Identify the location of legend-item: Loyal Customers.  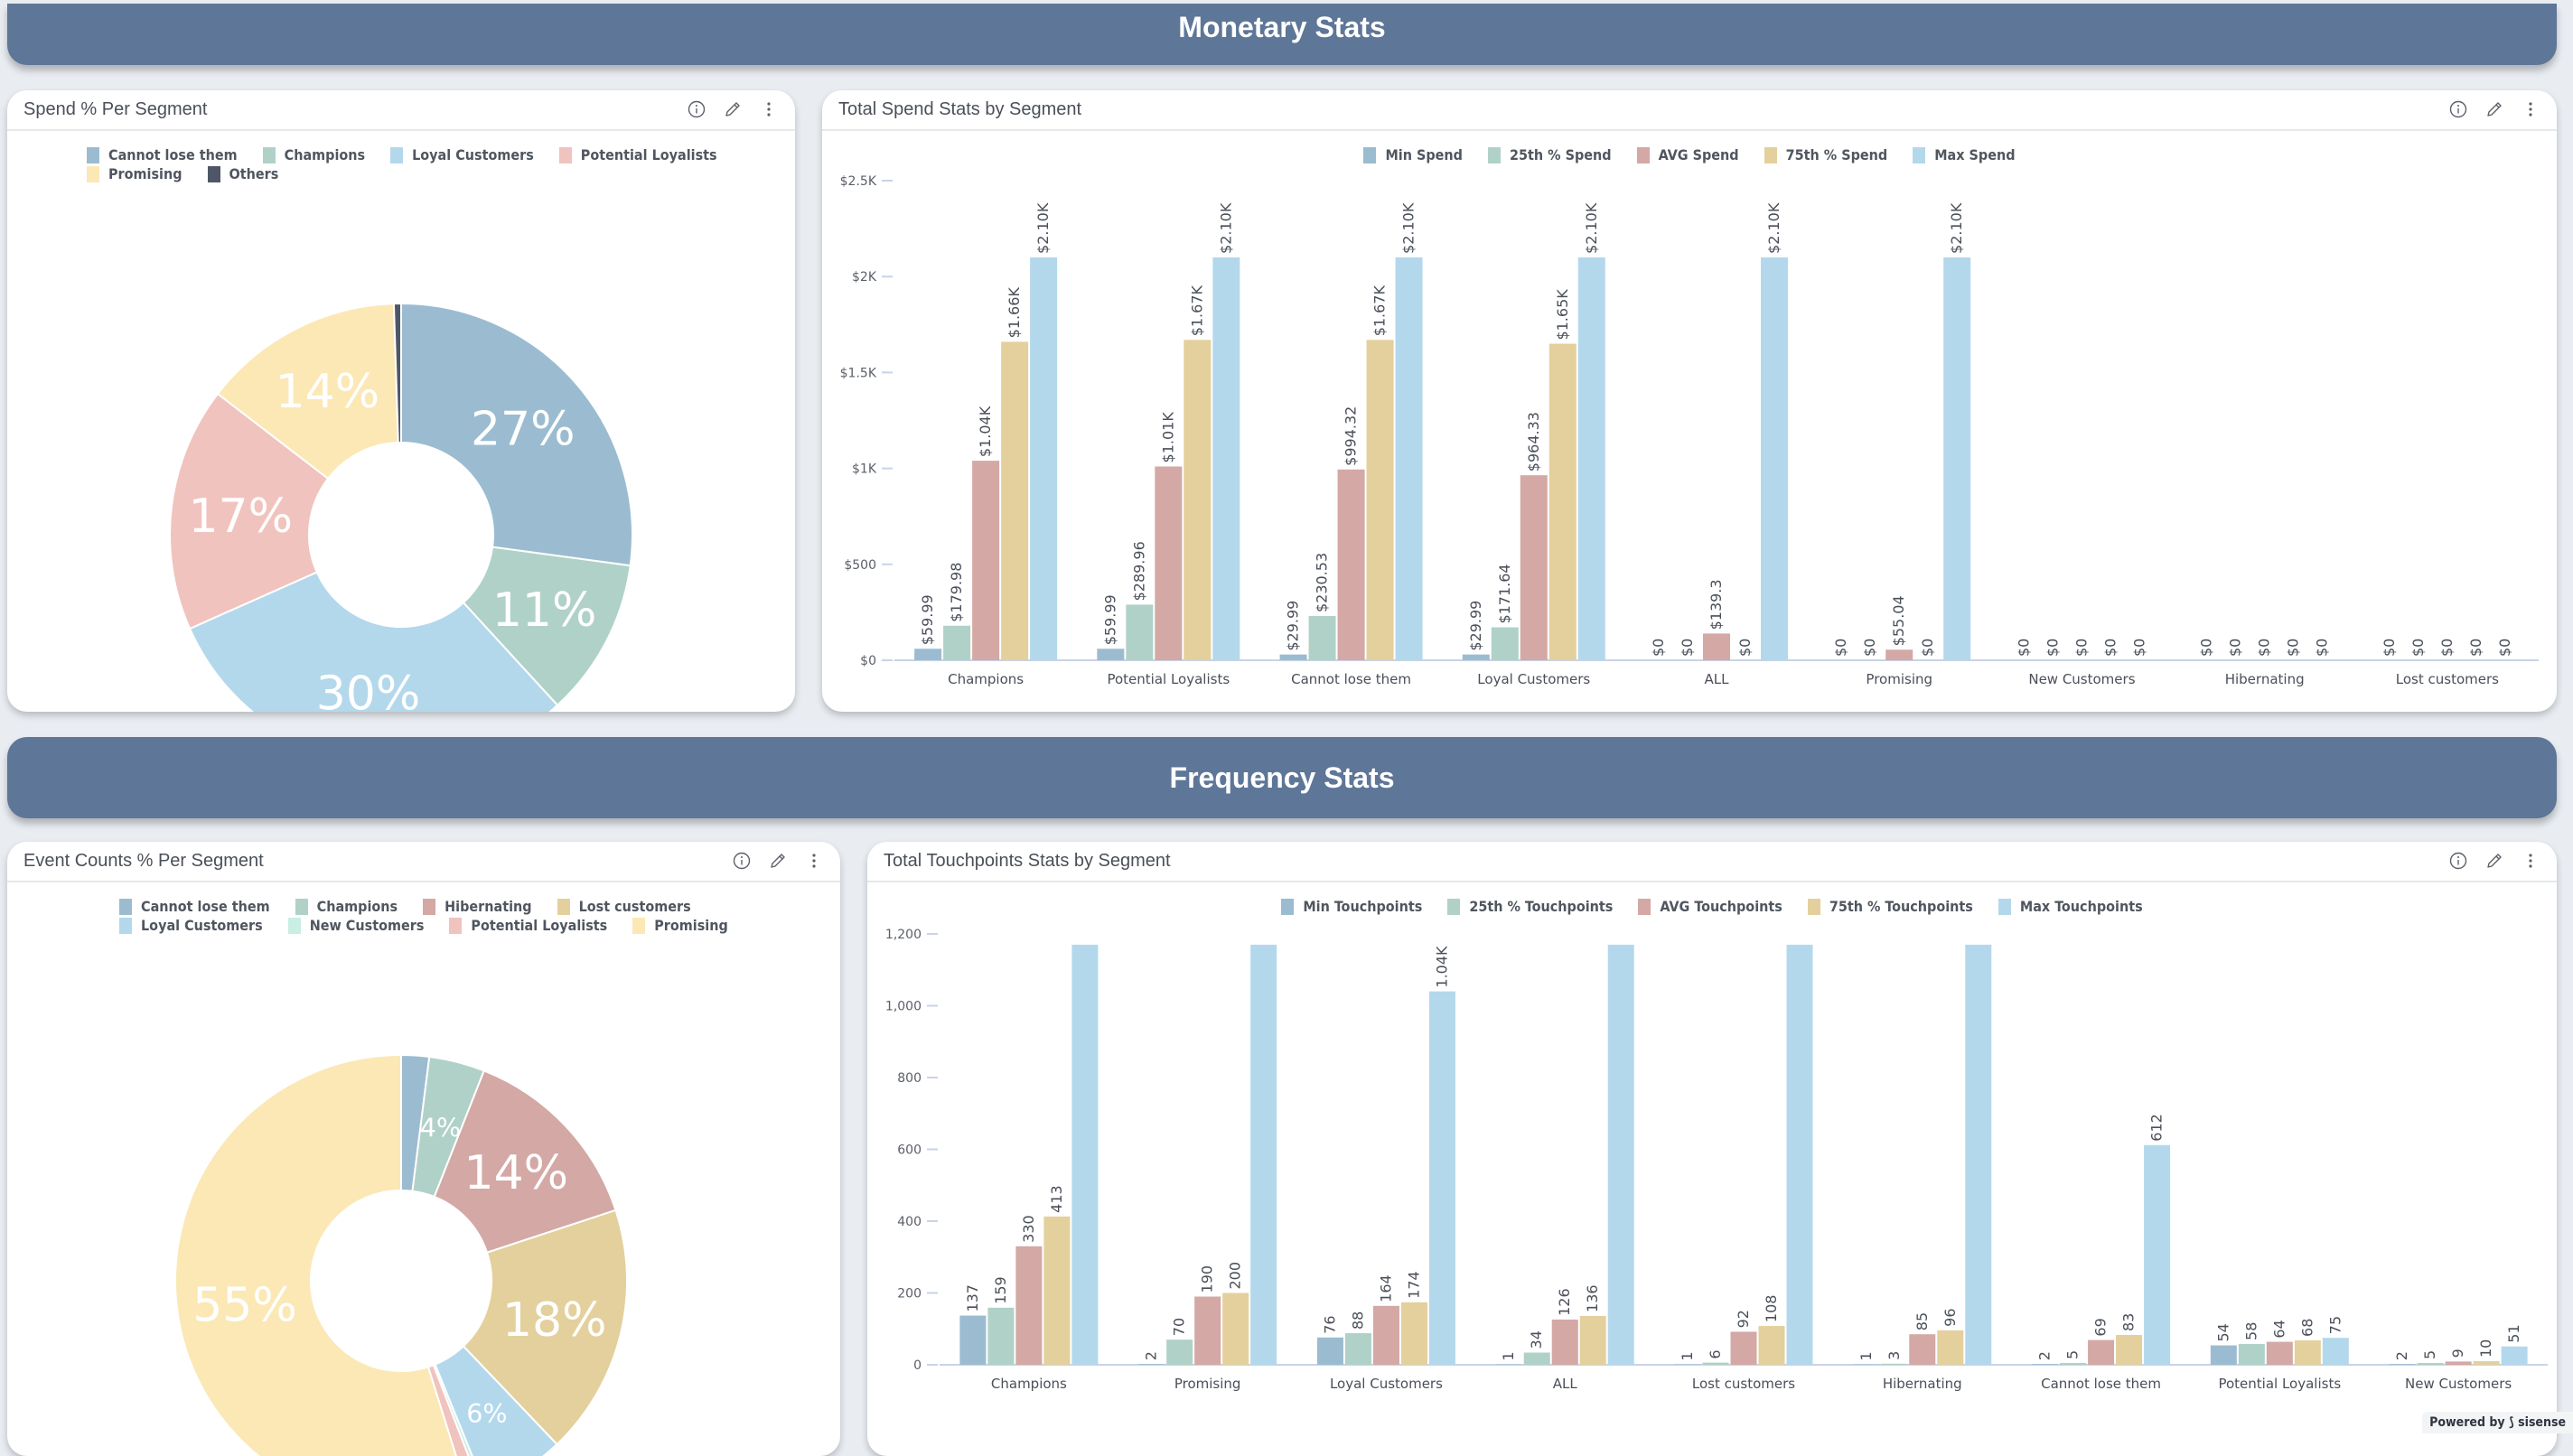
(462, 154).